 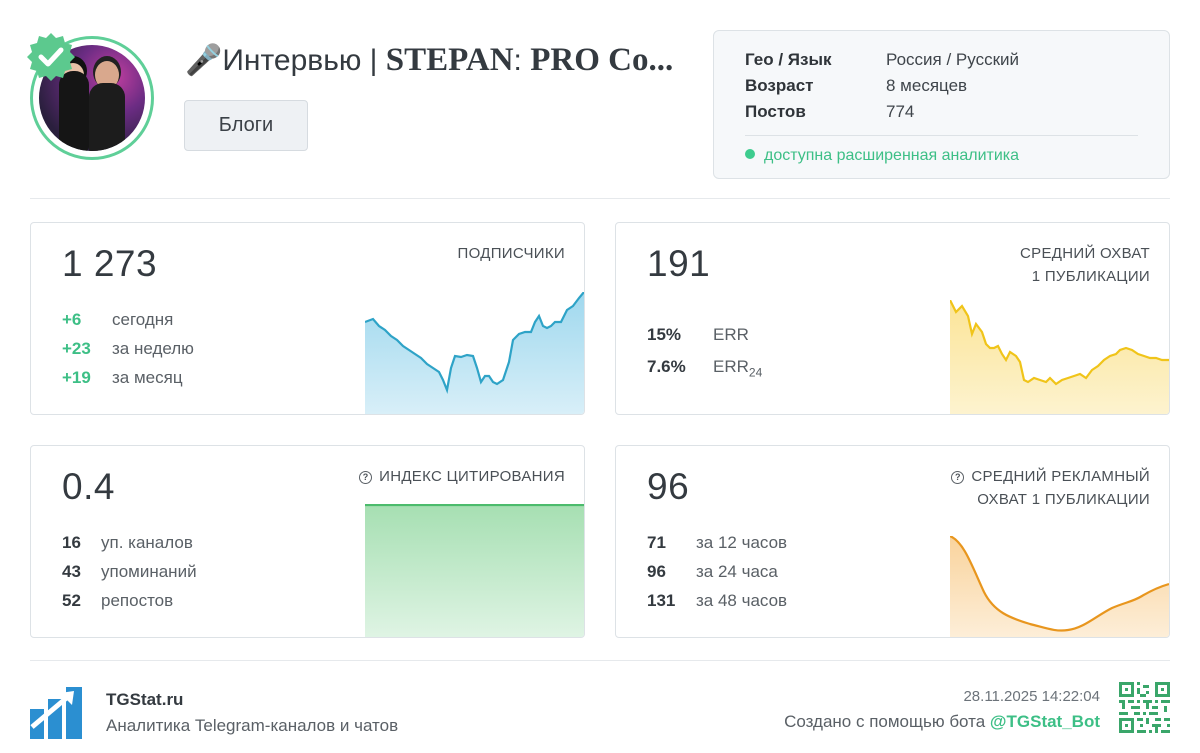 I want to click on channel-avatar, so click(x=92, y=98).